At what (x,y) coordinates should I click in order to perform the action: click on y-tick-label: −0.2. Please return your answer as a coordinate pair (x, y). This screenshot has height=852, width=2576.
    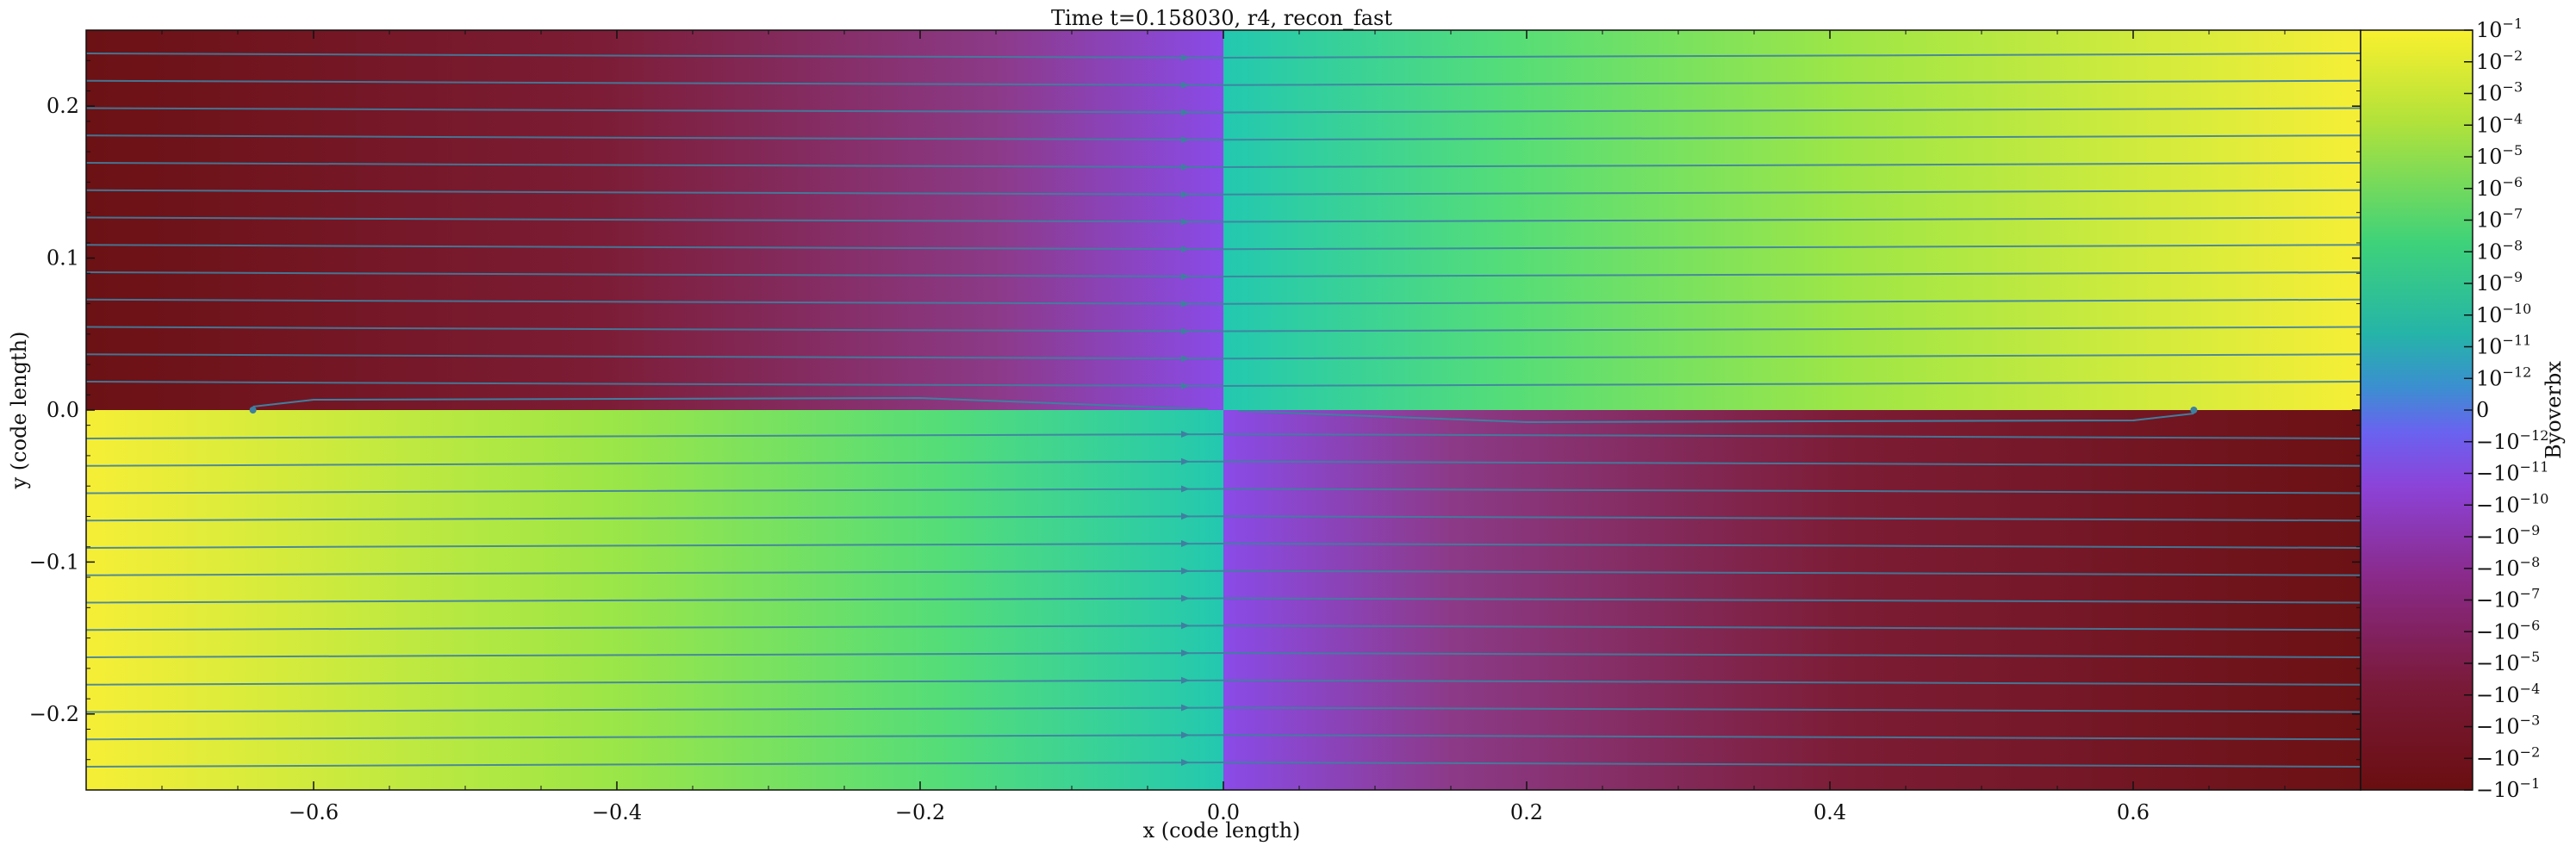
    Looking at the image, I should click on (54, 714).